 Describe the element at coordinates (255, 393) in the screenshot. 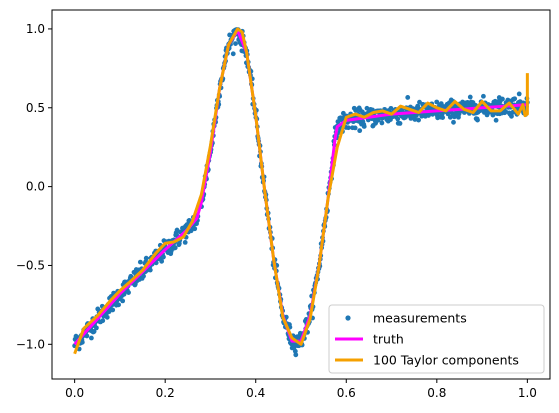

I see `x-tick-label: 0.4` at that location.